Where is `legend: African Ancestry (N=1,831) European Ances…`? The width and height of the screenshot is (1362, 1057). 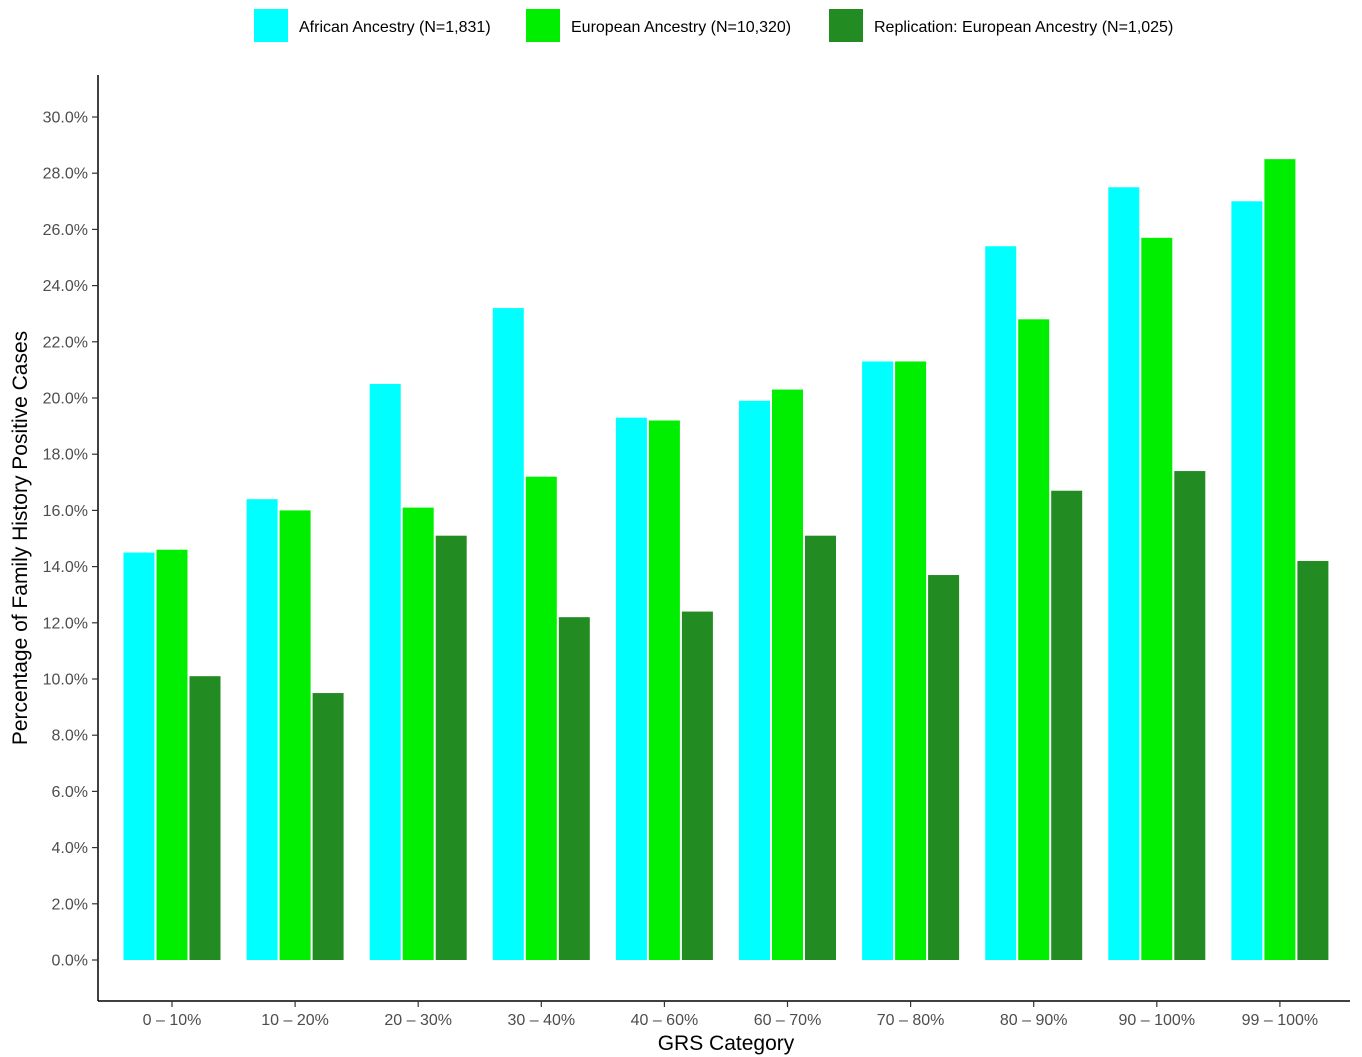 legend: African Ancestry (N=1,831) European Ances… is located at coordinates (713, 25).